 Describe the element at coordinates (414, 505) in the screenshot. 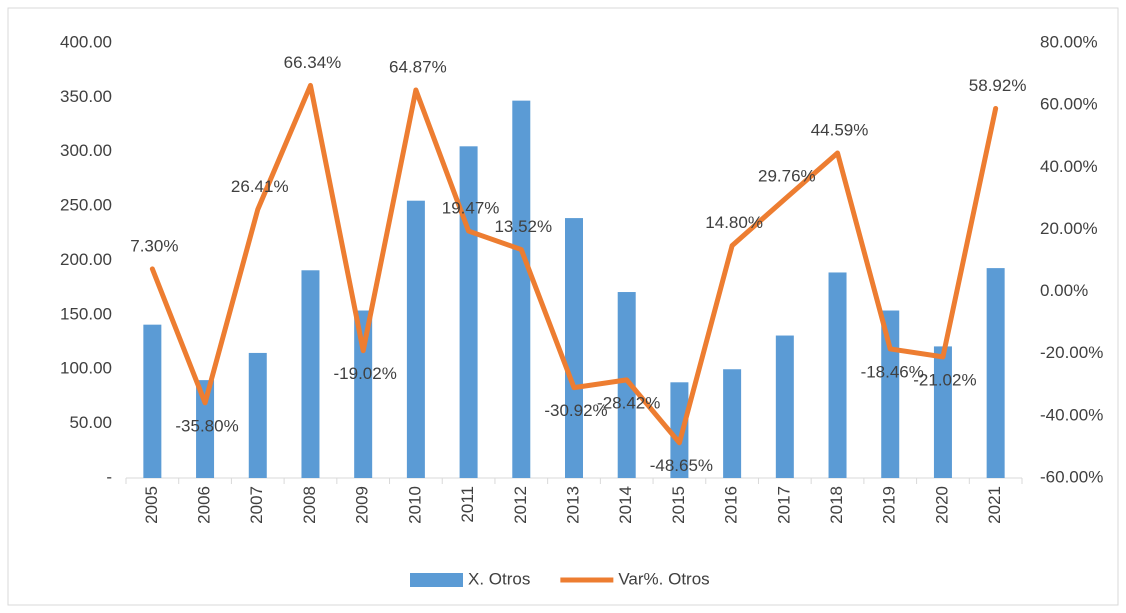

I see `x-tick-label: 2010` at that location.